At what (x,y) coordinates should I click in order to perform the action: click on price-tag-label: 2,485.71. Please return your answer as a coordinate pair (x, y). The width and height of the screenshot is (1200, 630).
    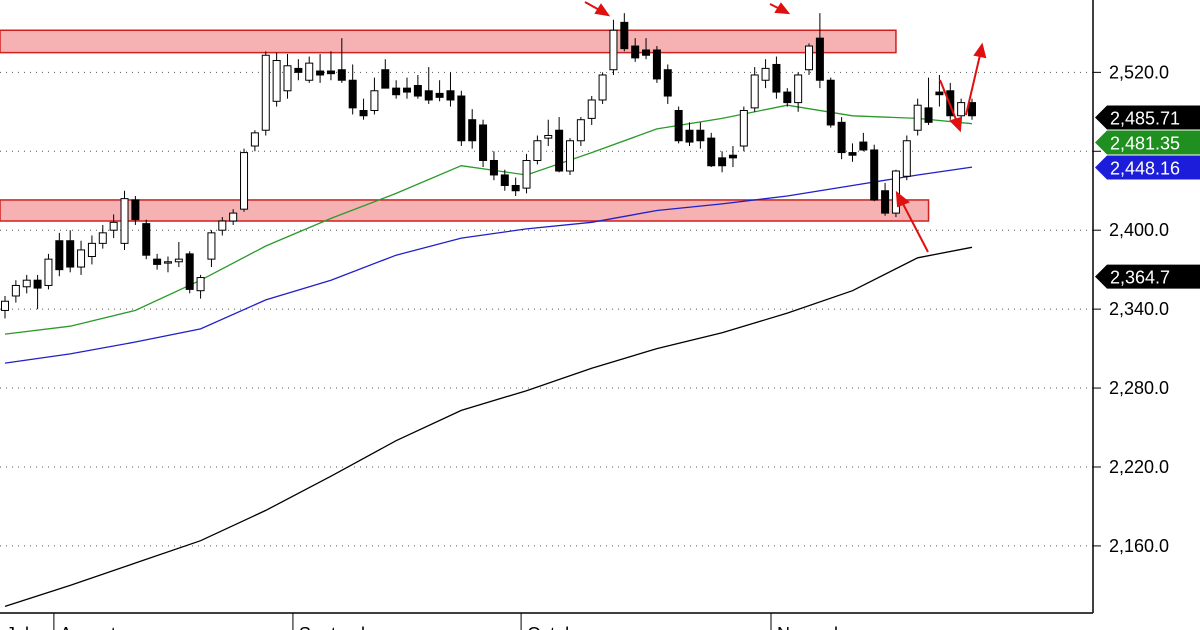
    Looking at the image, I should click on (1145, 118).